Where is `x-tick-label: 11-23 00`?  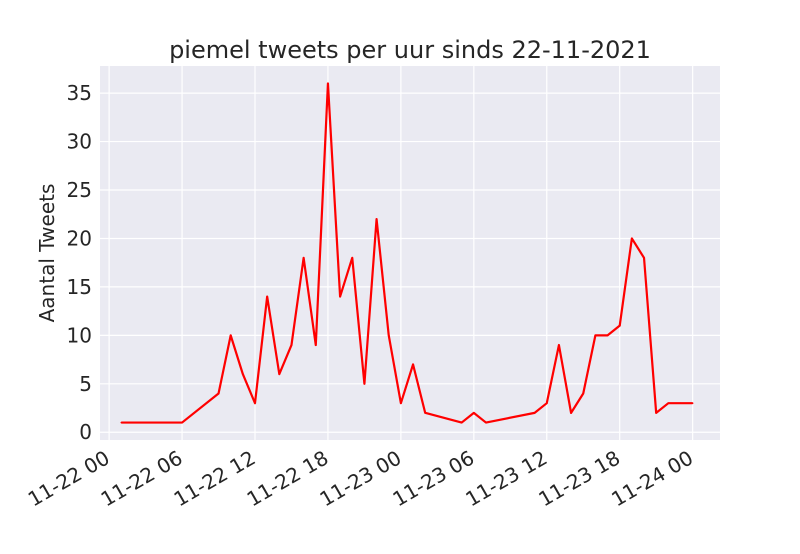 x-tick-label: 11-23 00 is located at coordinates (361, 479).